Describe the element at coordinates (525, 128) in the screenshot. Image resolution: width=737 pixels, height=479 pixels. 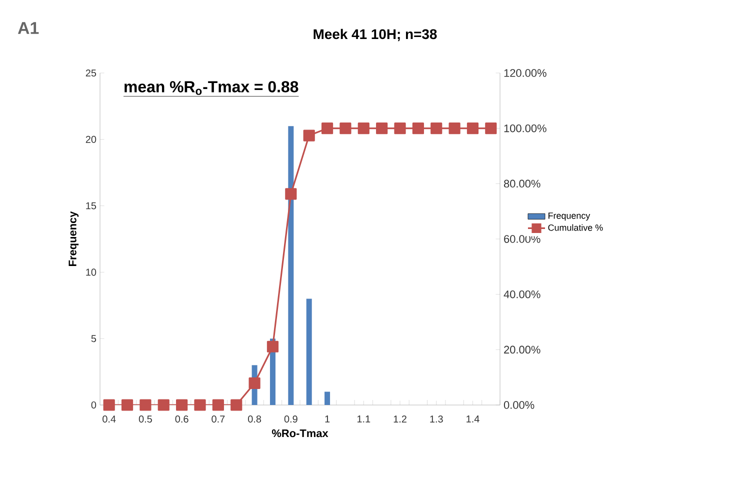
I see `y2-tick-label: 100.00%` at that location.